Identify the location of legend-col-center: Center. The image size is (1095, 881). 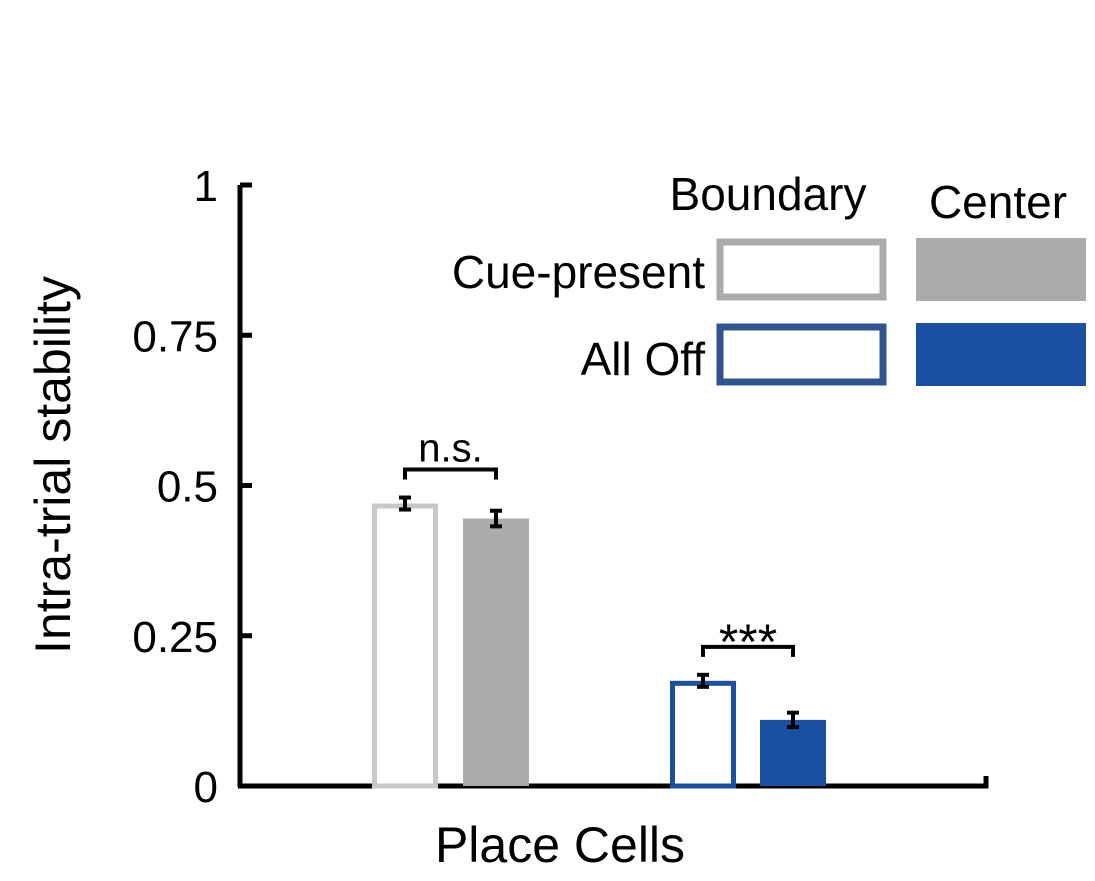
(998, 202).